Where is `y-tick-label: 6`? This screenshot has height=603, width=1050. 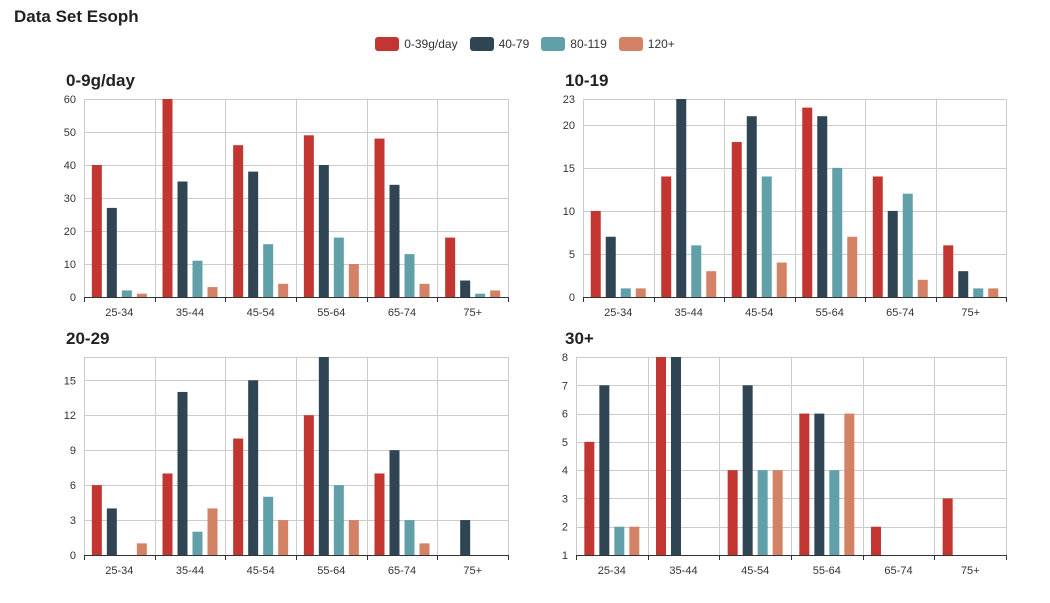
y-tick-label: 6 is located at coordinates (73, 486).